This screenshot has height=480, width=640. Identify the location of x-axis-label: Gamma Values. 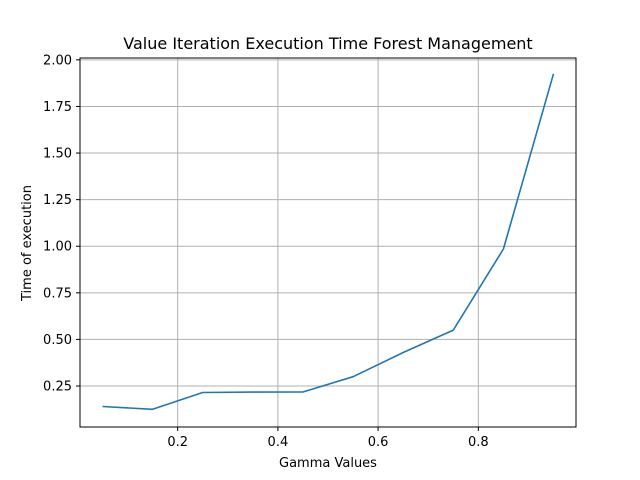
(328, 463).